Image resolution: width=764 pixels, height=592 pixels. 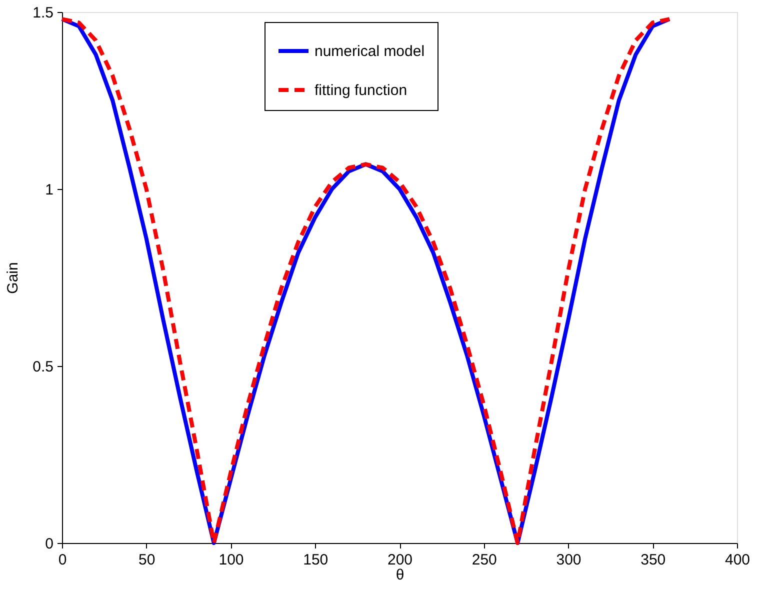 What do you see at coordinates (653, 560) in the screenshot?
I see `x-tick-label: 350` at bounding box center [653, 560].